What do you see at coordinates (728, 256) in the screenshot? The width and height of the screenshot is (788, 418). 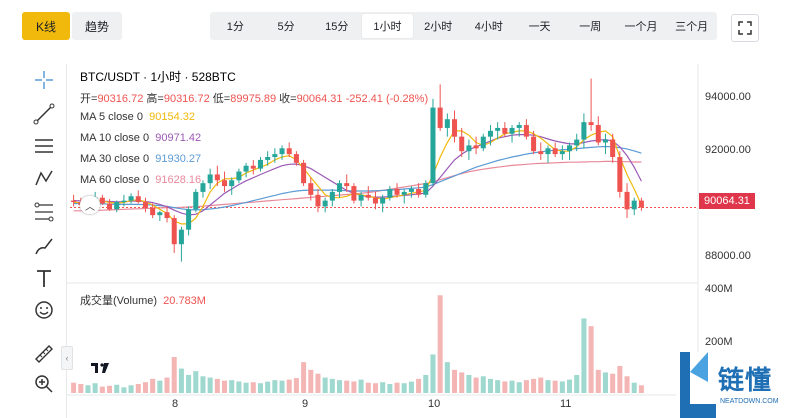 I see `price-tick-88000: 88000.00` at bounding box center [728, 256].